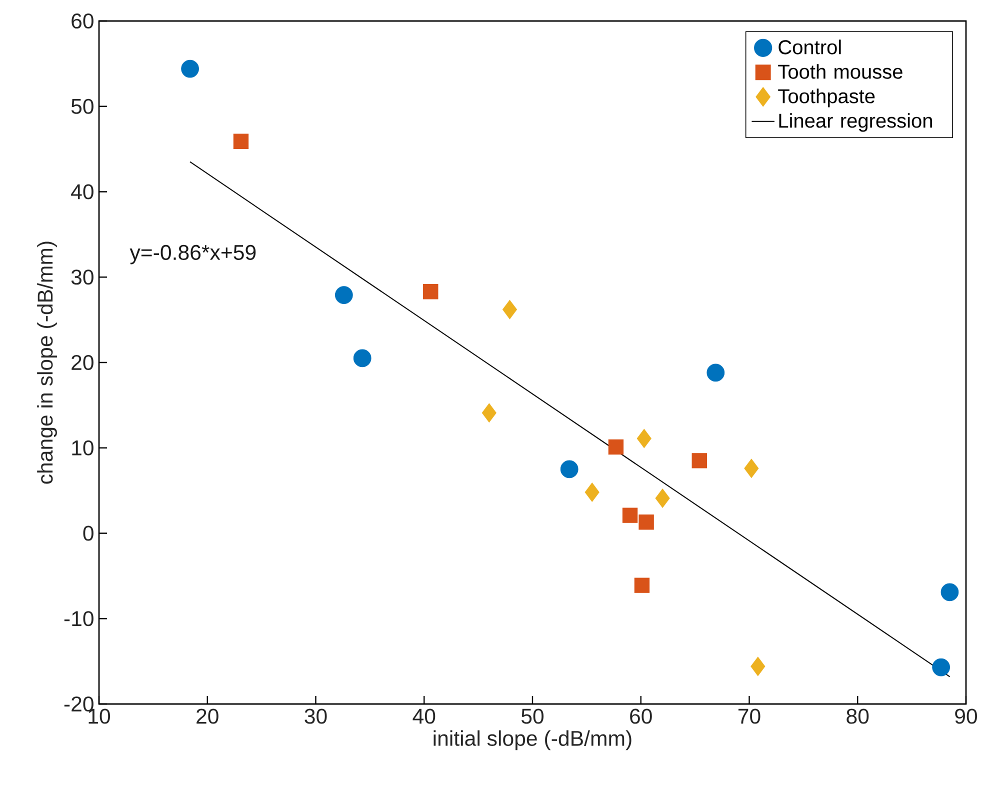  I want to click on legend-label: Toothpaste, so click(826, 98).